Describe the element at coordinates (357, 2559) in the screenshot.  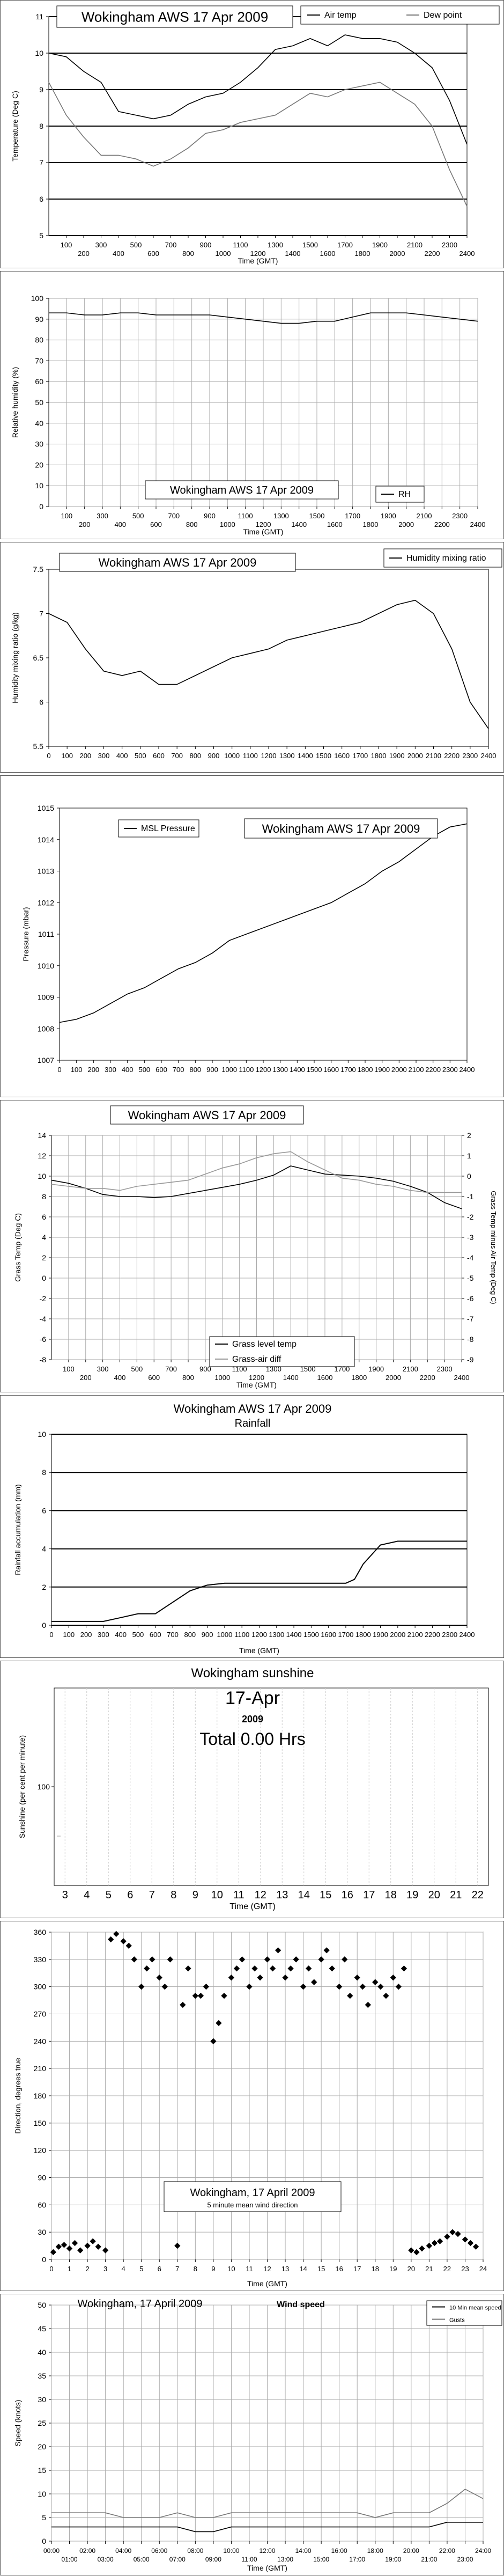
I see `x-tick-label: 17:00` at that location.